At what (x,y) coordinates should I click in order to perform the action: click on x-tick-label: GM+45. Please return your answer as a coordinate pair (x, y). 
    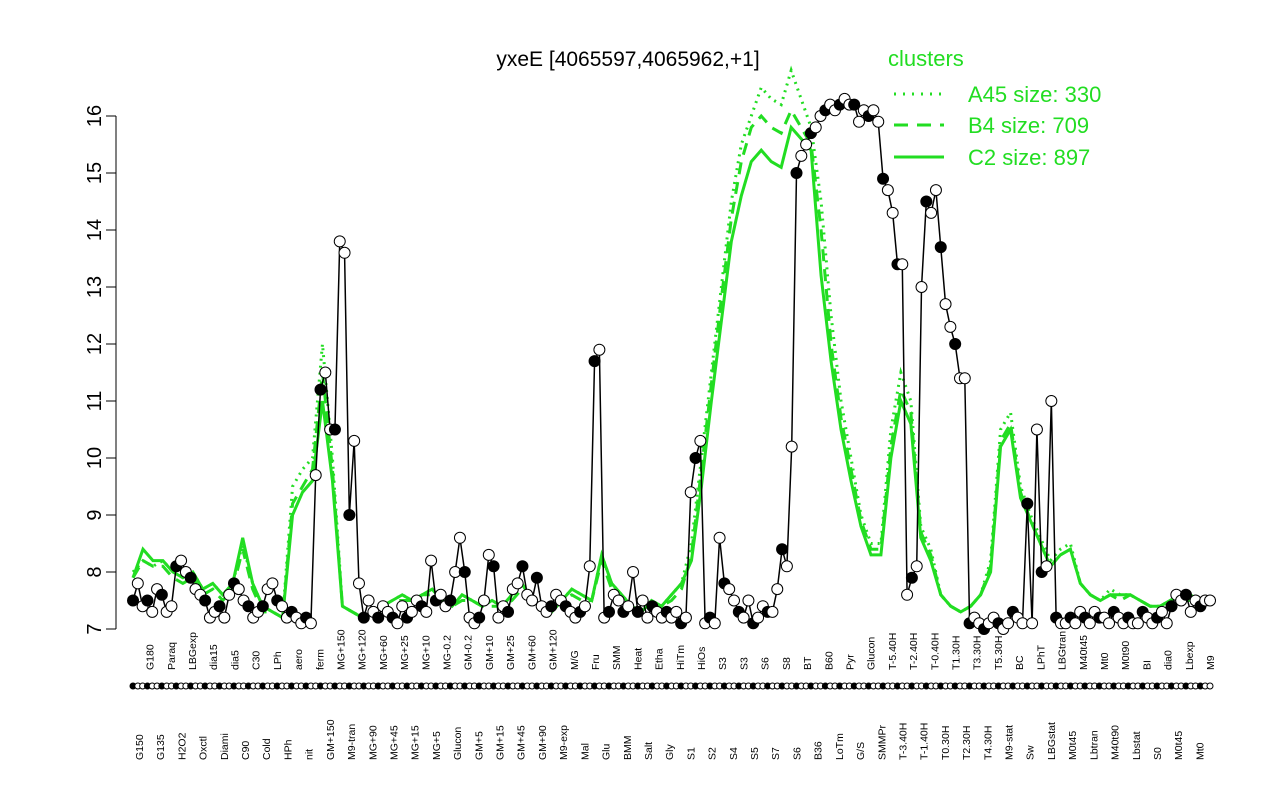
    Looking at the image, I should click on (522, 742).